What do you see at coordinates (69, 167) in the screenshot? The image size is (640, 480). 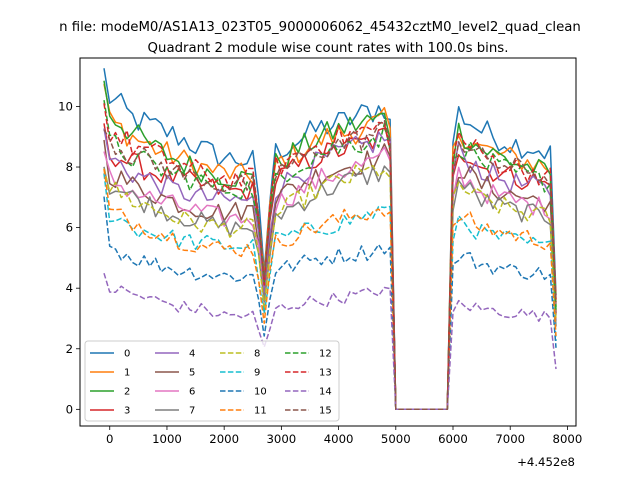 I see `y-tick-label: 8` at bounding box center [69, 167].